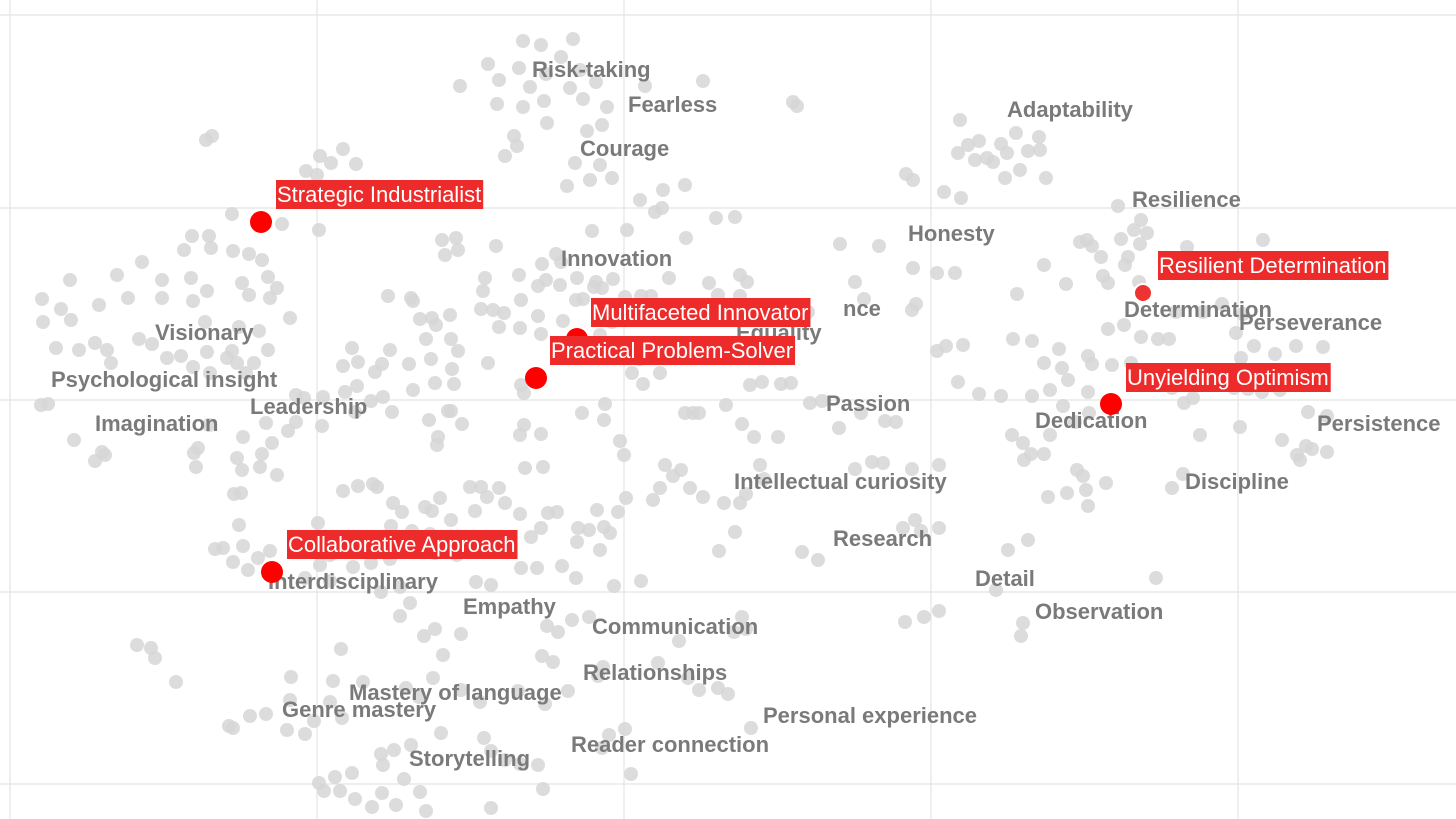 This screenshot has width=1456, height=819. Describe the element at coordinates (308, 406) in the screenshot. I see `term-label: Leadership` at that location.